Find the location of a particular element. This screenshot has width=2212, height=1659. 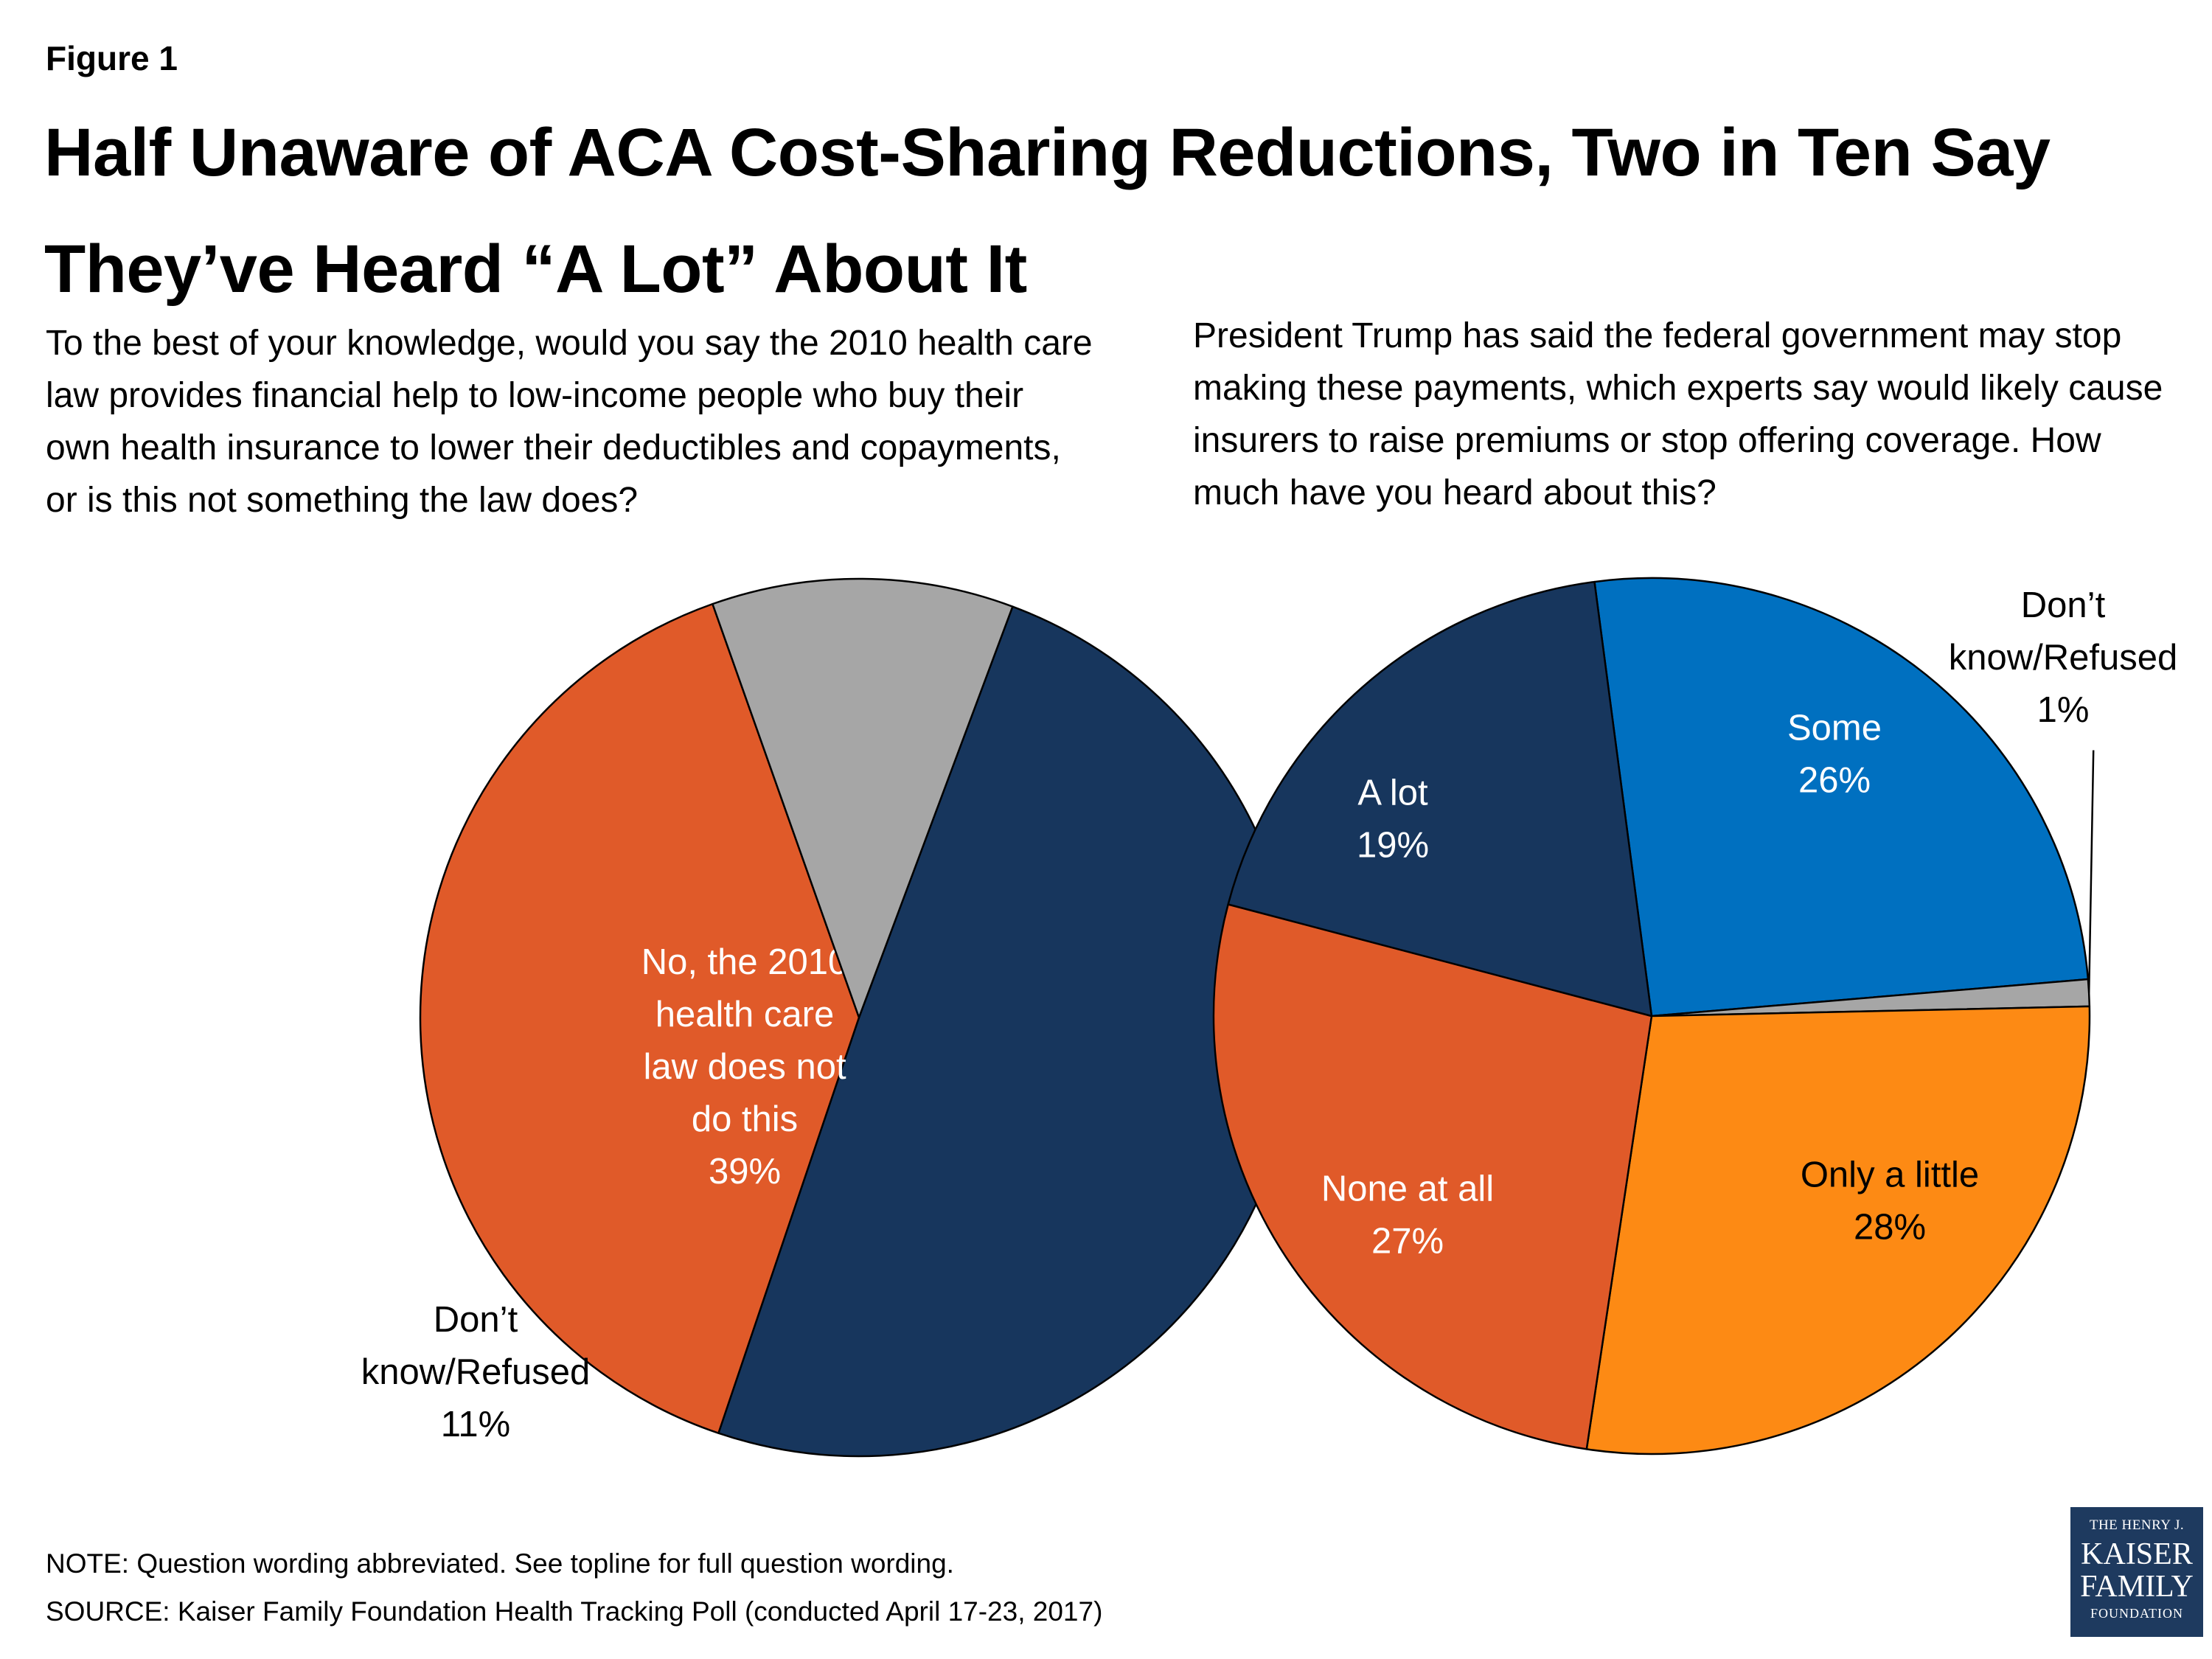

slice-label-some: Some 26% is located at coordinates (1834, 755).